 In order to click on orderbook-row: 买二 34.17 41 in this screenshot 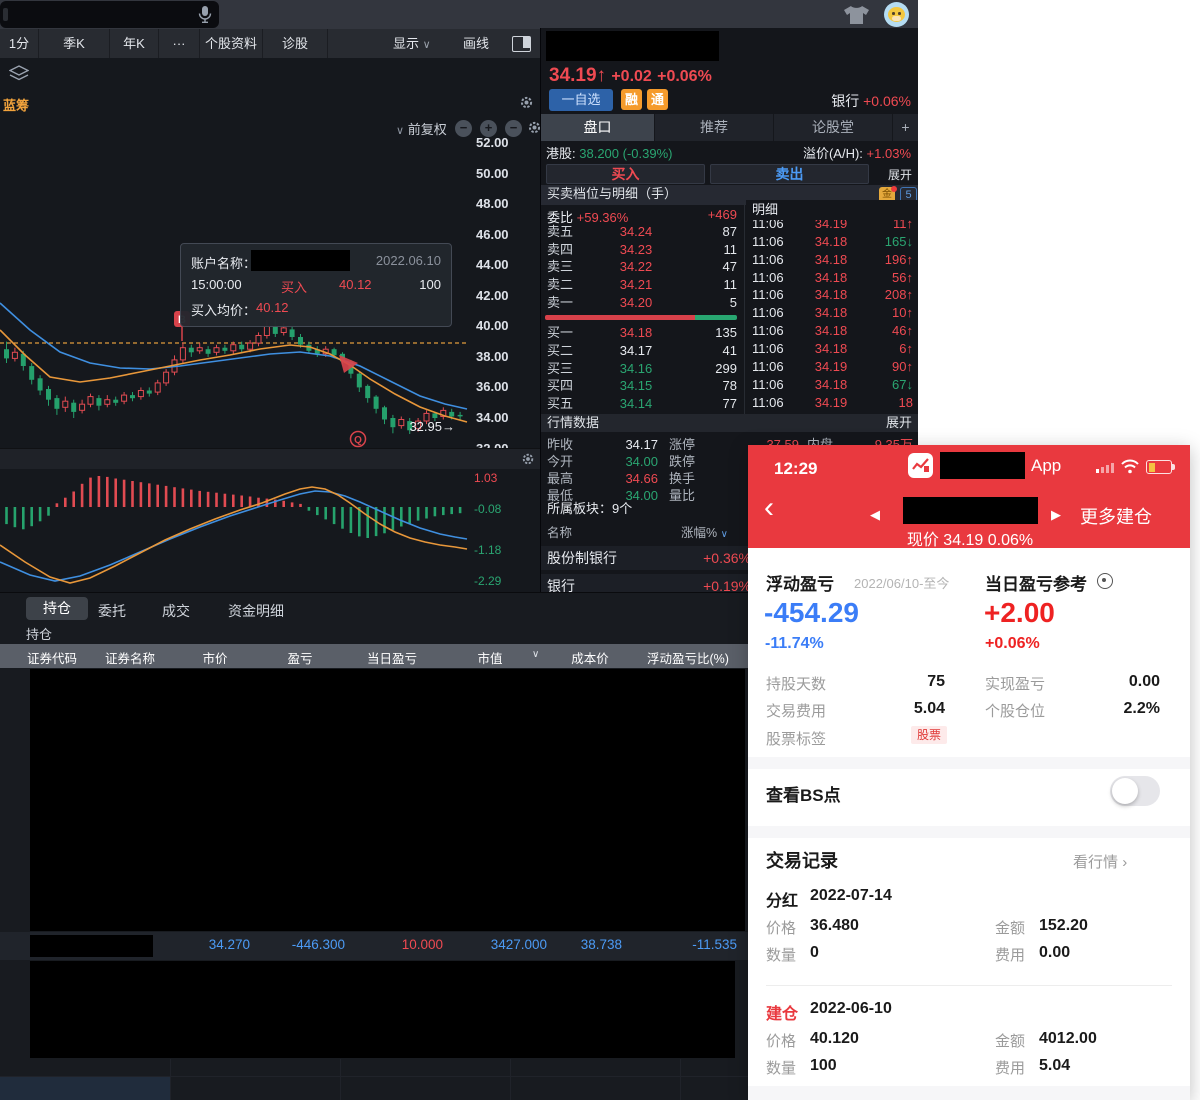, I will do `click(641, 350)`.